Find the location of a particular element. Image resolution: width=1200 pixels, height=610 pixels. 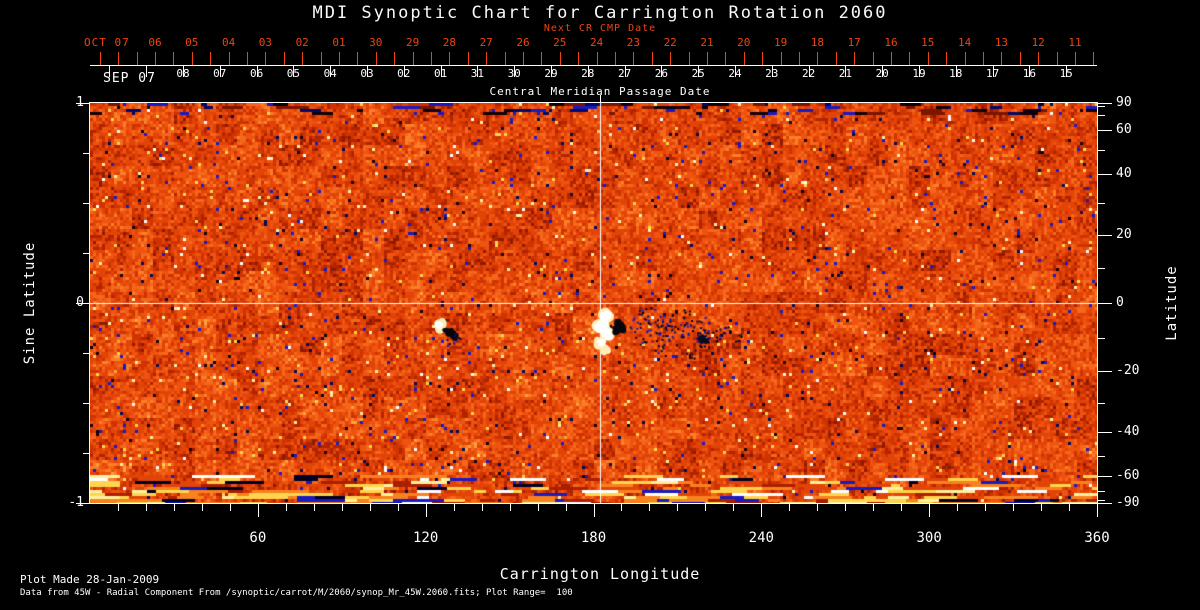

next-cr-day-label: 24 is located at coordinates (596, 42).